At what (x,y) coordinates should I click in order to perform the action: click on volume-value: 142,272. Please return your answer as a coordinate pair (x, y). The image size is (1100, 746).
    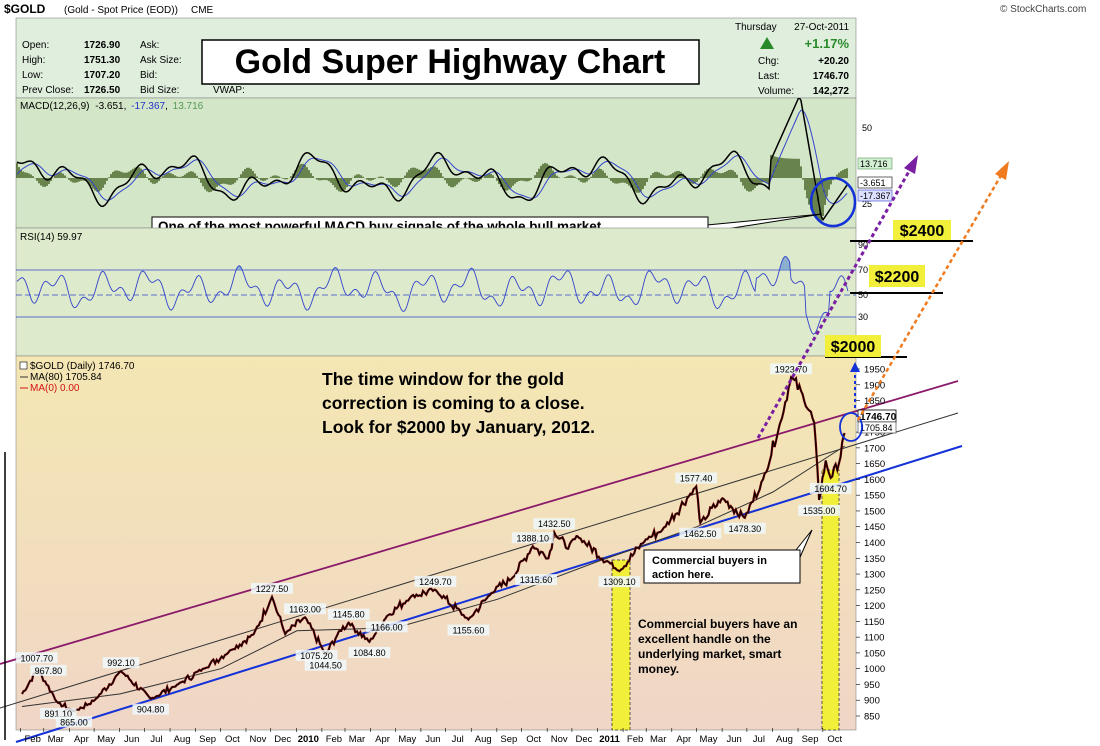
    Looking at the image, I should click on (831, 91).